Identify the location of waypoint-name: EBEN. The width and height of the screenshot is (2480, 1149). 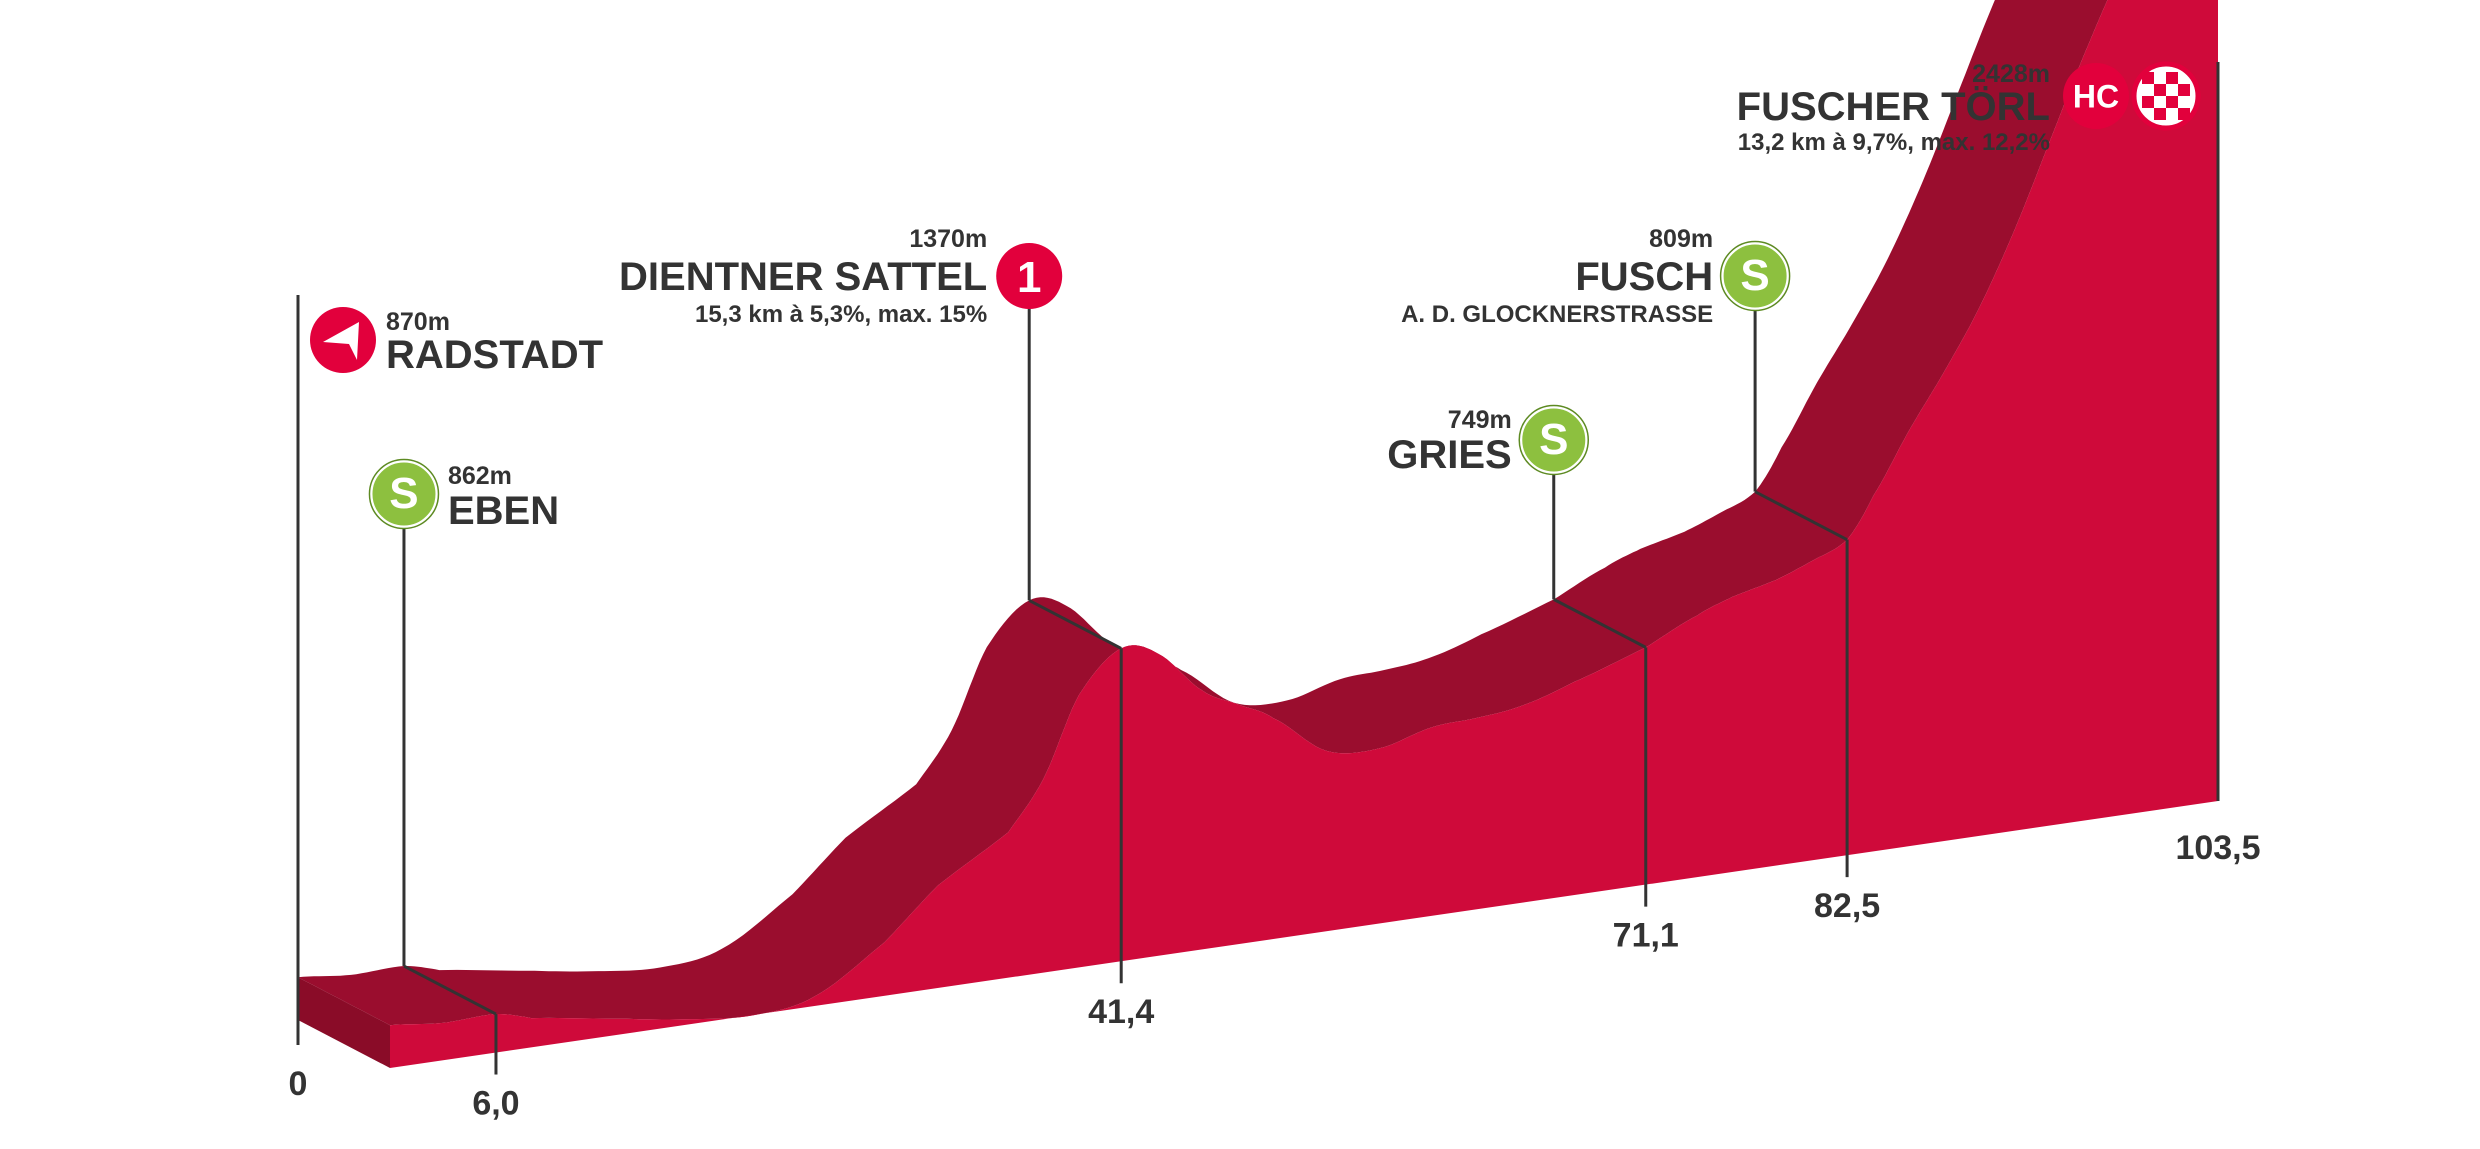
(503, 511).